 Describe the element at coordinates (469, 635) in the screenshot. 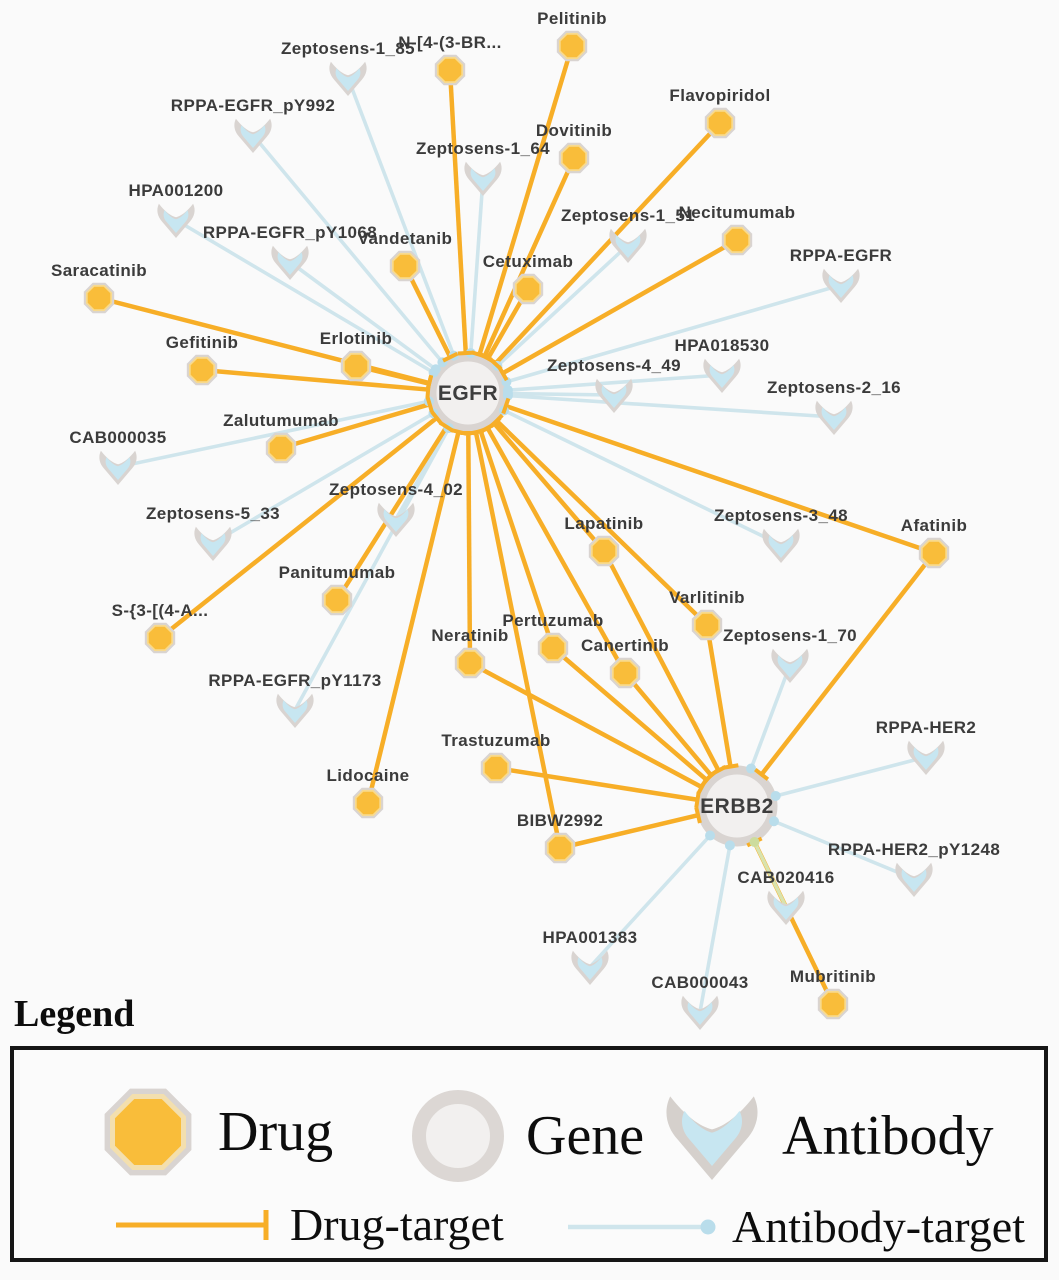

I see `drug-label-neratinib: Neratinib` at that location.